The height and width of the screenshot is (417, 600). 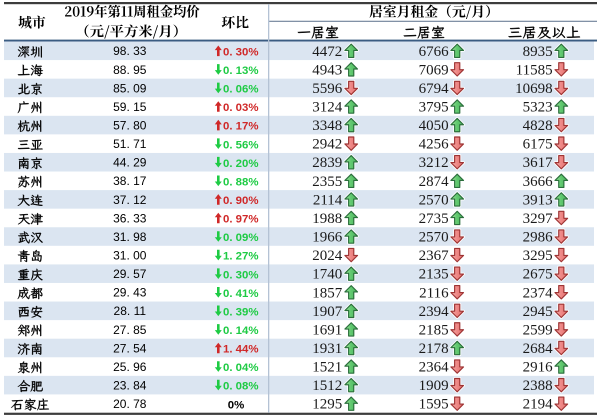 I want to click on svg-text: 98. 33, so click(x=130, y=51).